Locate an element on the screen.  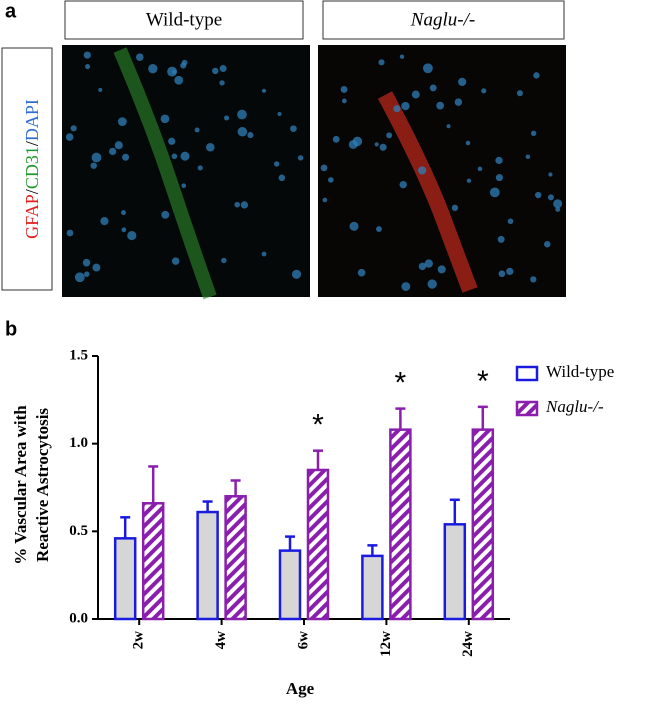
vessel is located at coordinates (427, 192).